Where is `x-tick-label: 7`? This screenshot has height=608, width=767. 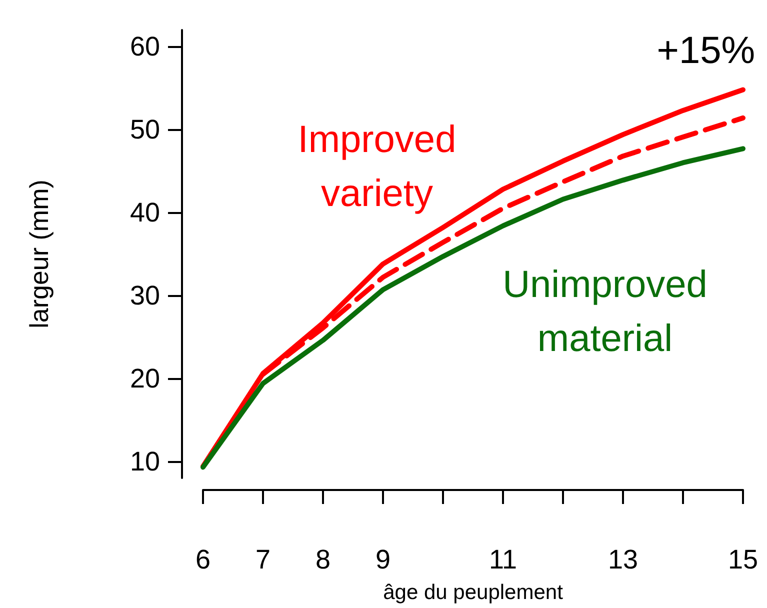 x-tick-label: 7 is located at coordinates (263, 559).